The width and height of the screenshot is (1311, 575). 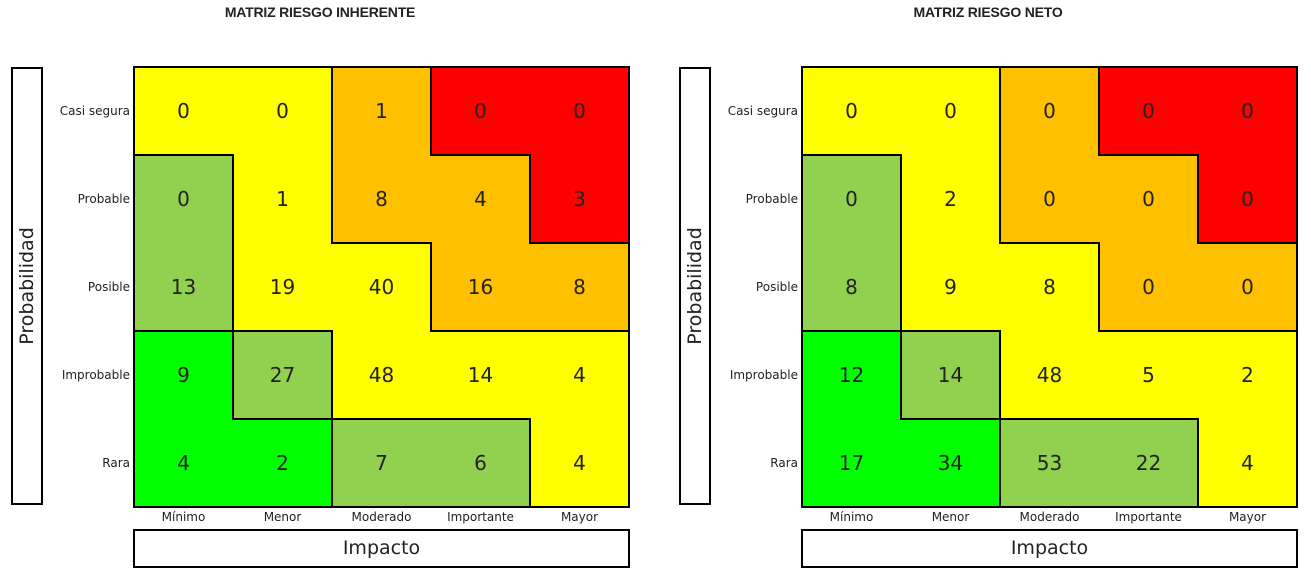 I want to click on cell-value: 12, so click(x=851, y=375).